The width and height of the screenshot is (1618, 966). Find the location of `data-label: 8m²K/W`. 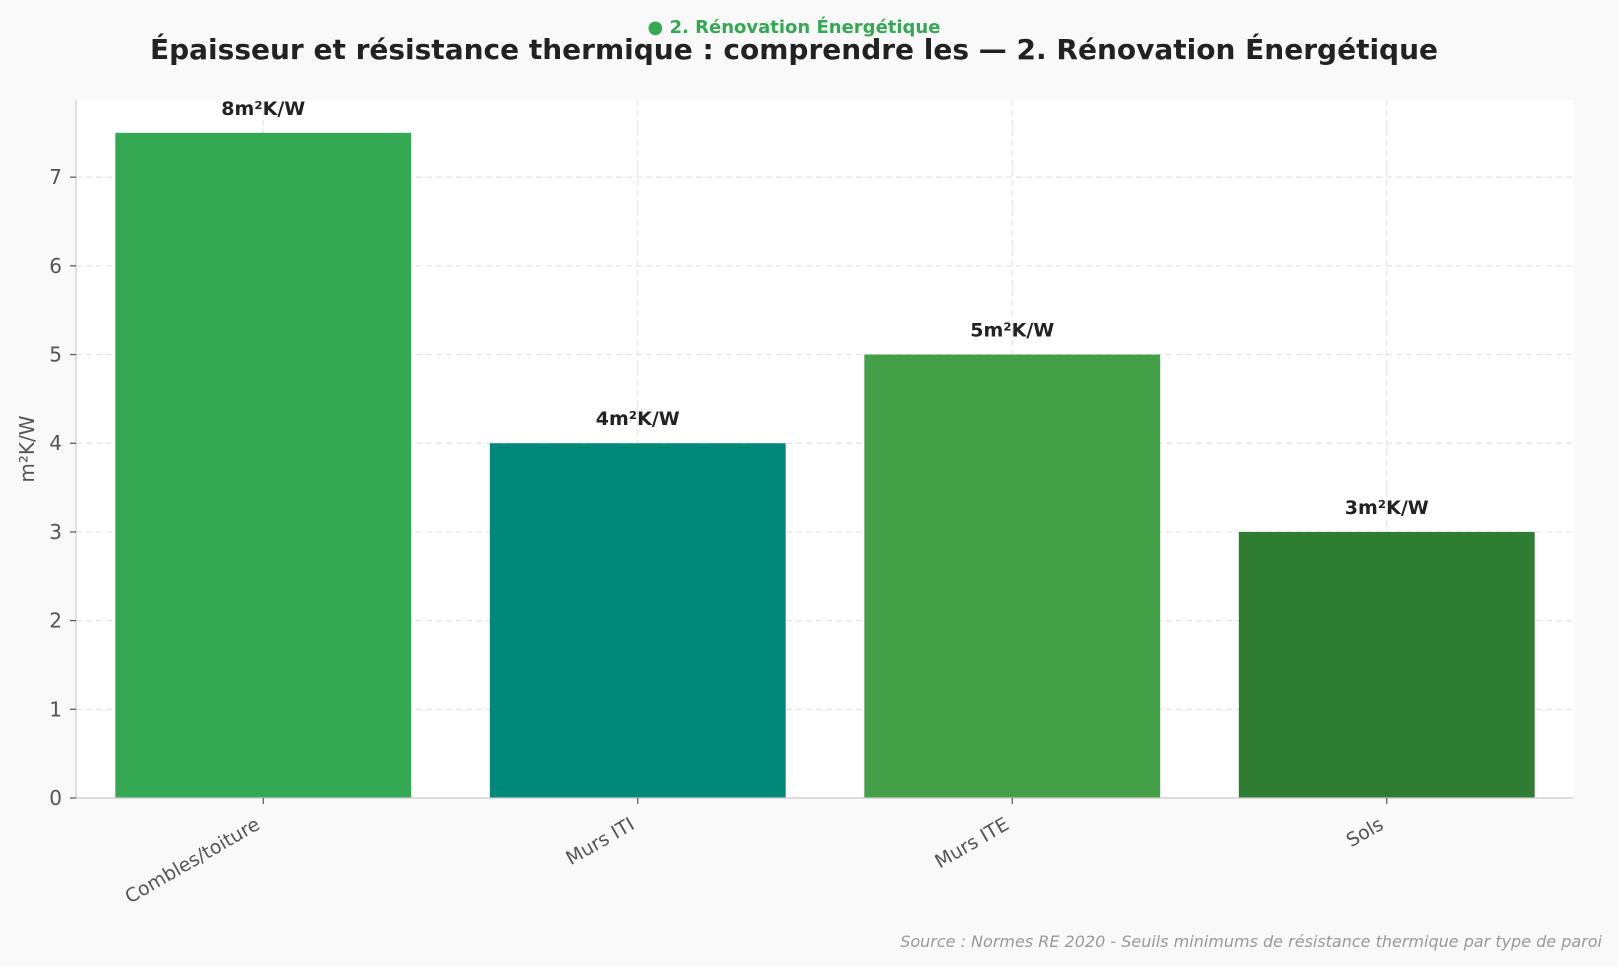

data-label: 8m²K/W is located at coordinates (263, 109).